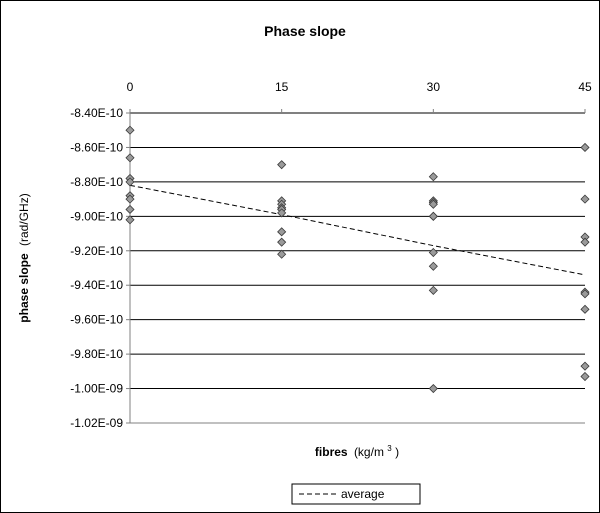 The height and width of the screenshot is (513, 600). I want to click on y-axis-label: phase slope (rad/GHz), so click(24, 257).